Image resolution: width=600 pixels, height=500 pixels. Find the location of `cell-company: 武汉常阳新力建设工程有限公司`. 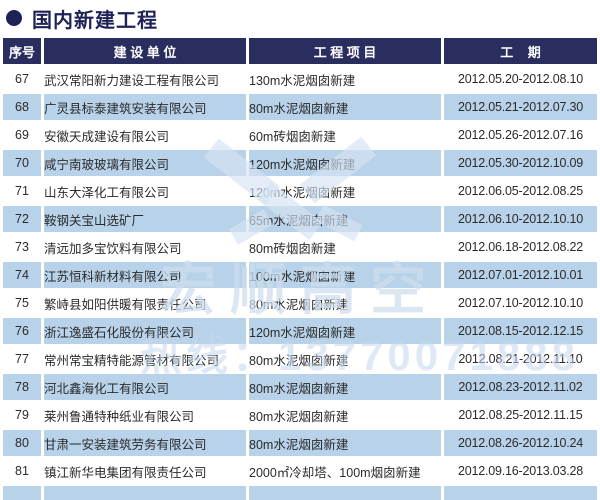

cell-company: 武汉常阳新力建设工程有限公司 is located at coordinates (145, 79).